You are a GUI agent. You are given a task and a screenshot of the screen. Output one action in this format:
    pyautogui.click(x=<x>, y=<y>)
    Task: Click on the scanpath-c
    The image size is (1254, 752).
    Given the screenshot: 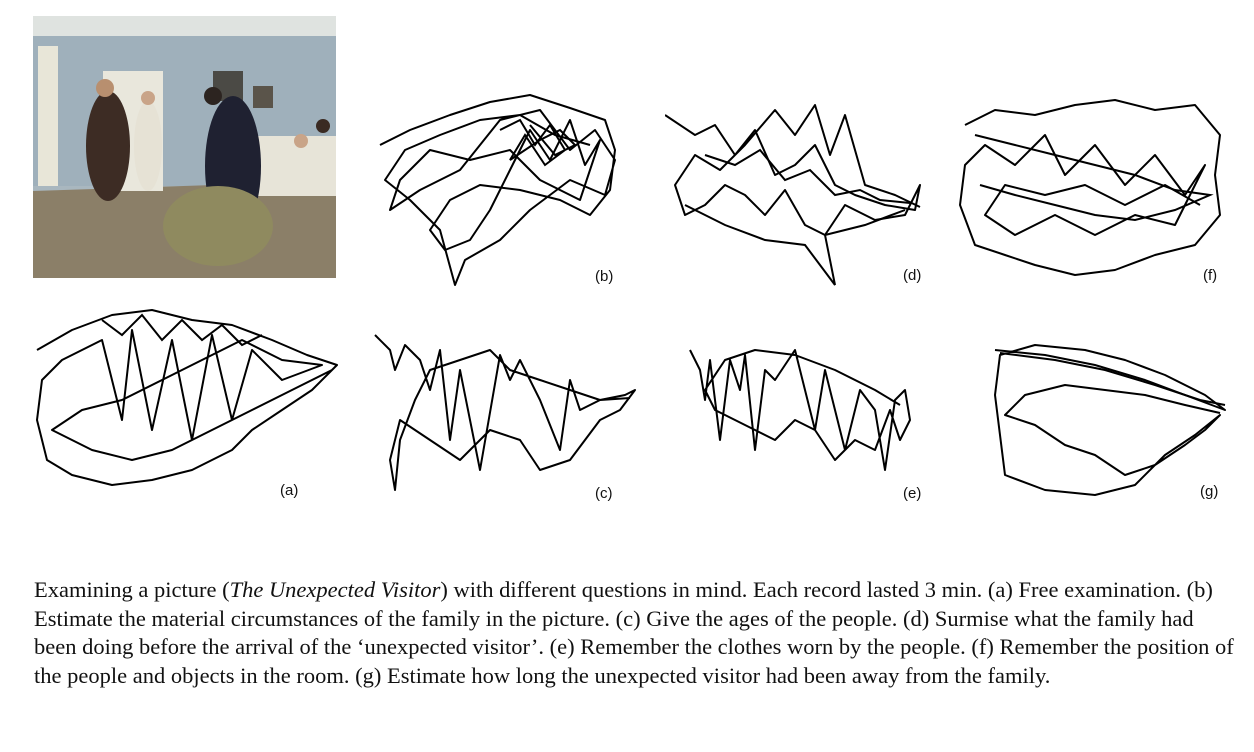 What is the action you would take?
    pyautogui.click(x=505, y=412)
    